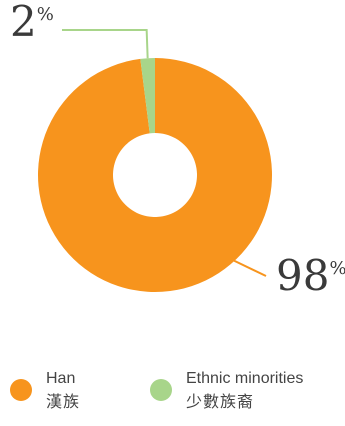 The image size is (345, 426). Describe the element at coordinates (23, 23) in the screenshot. I see `minority-percent-value: 2` at that location.